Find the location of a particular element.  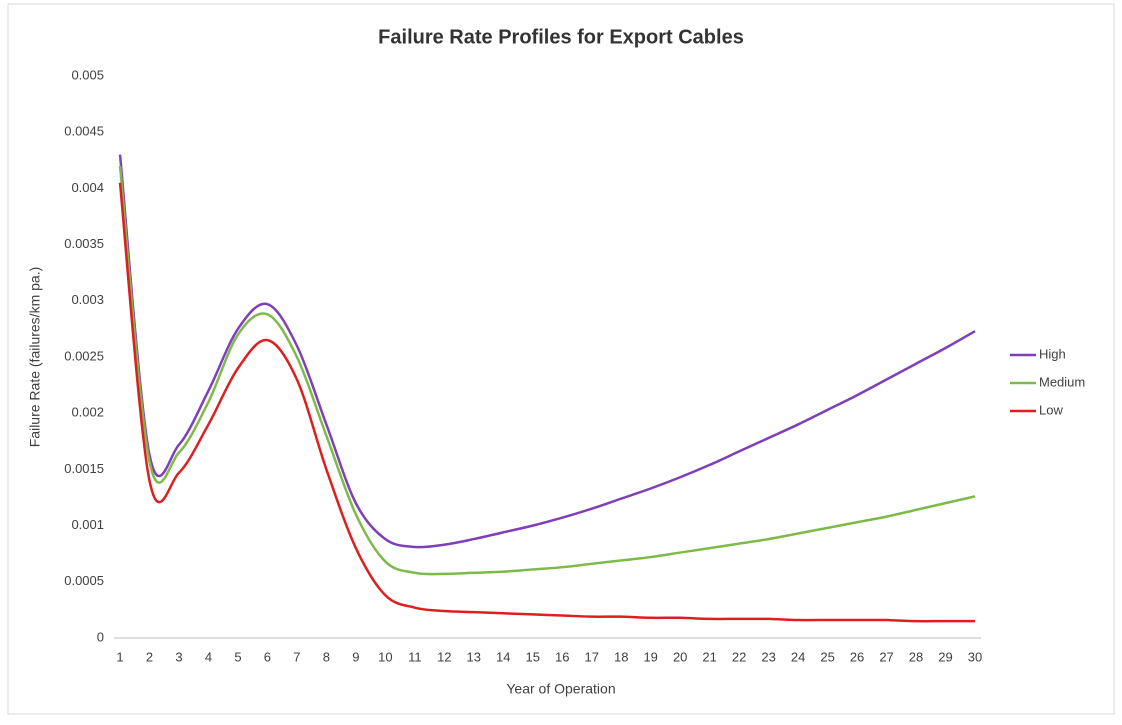

y-tick-label: 0.0005 is located at coordinates (84, 580).